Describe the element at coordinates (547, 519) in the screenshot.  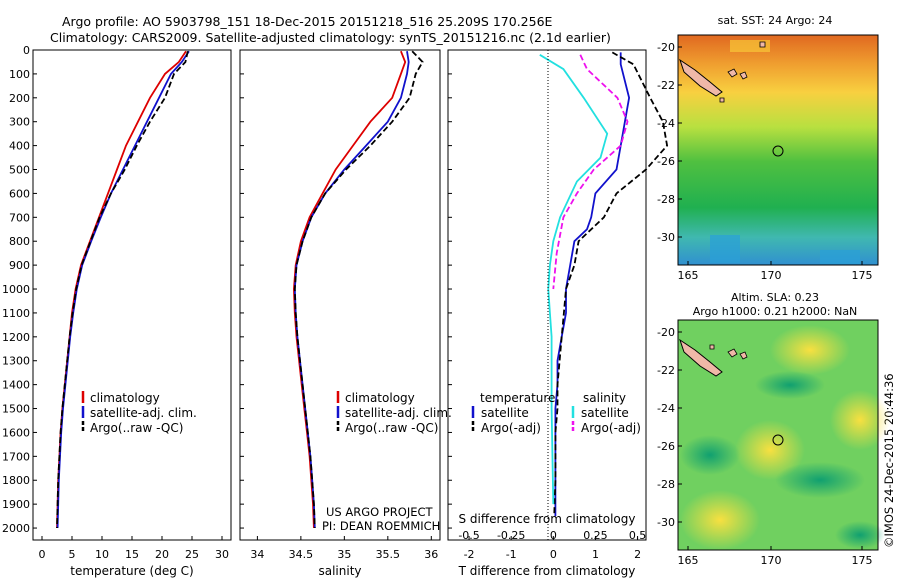
I see `difference-x-label-top: S difference from climatology` at that location.